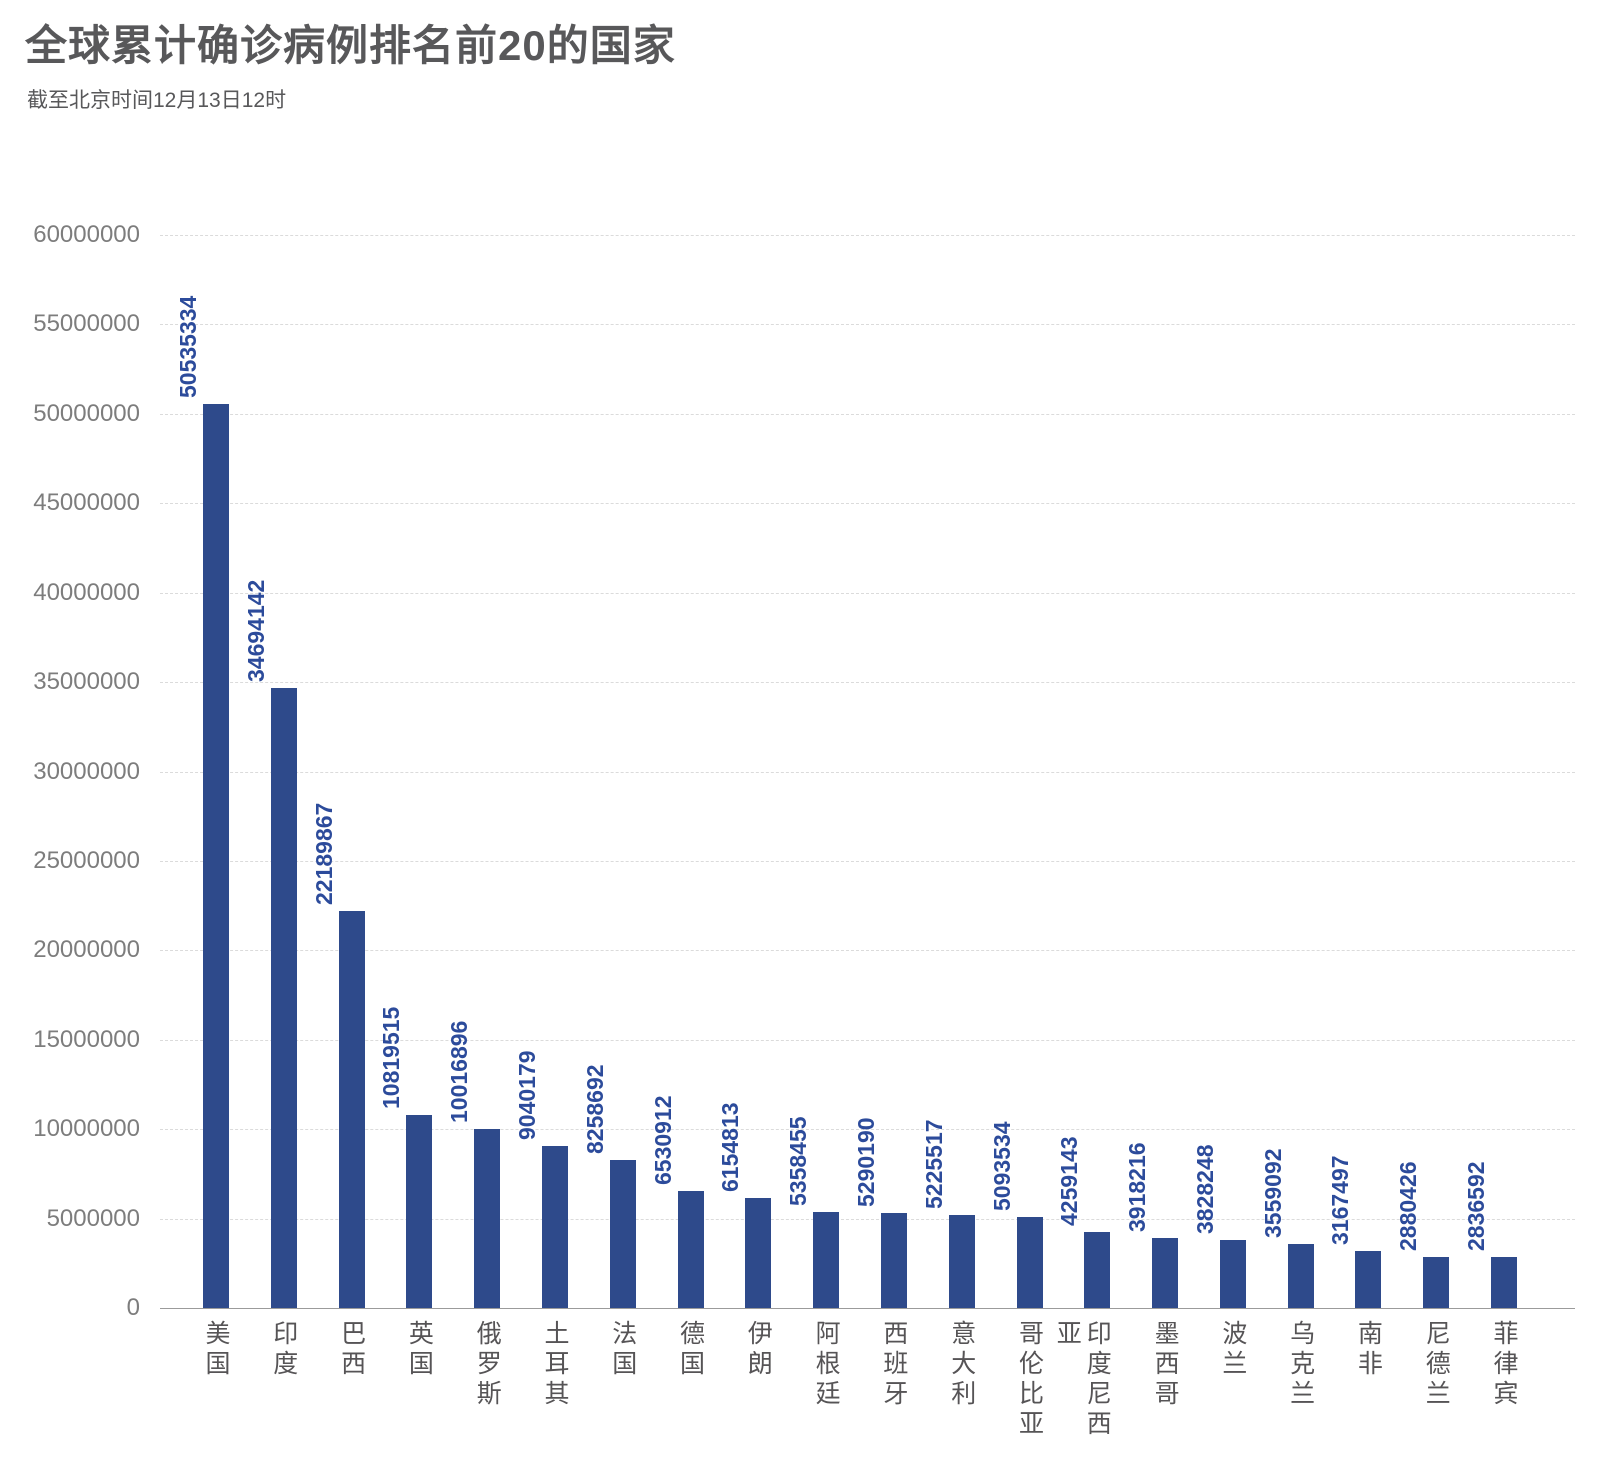  What do you see at coordinates (86, 503) in the screenshot?
I see `y-tick-label: 45000000` at bounding box center [86, 503].